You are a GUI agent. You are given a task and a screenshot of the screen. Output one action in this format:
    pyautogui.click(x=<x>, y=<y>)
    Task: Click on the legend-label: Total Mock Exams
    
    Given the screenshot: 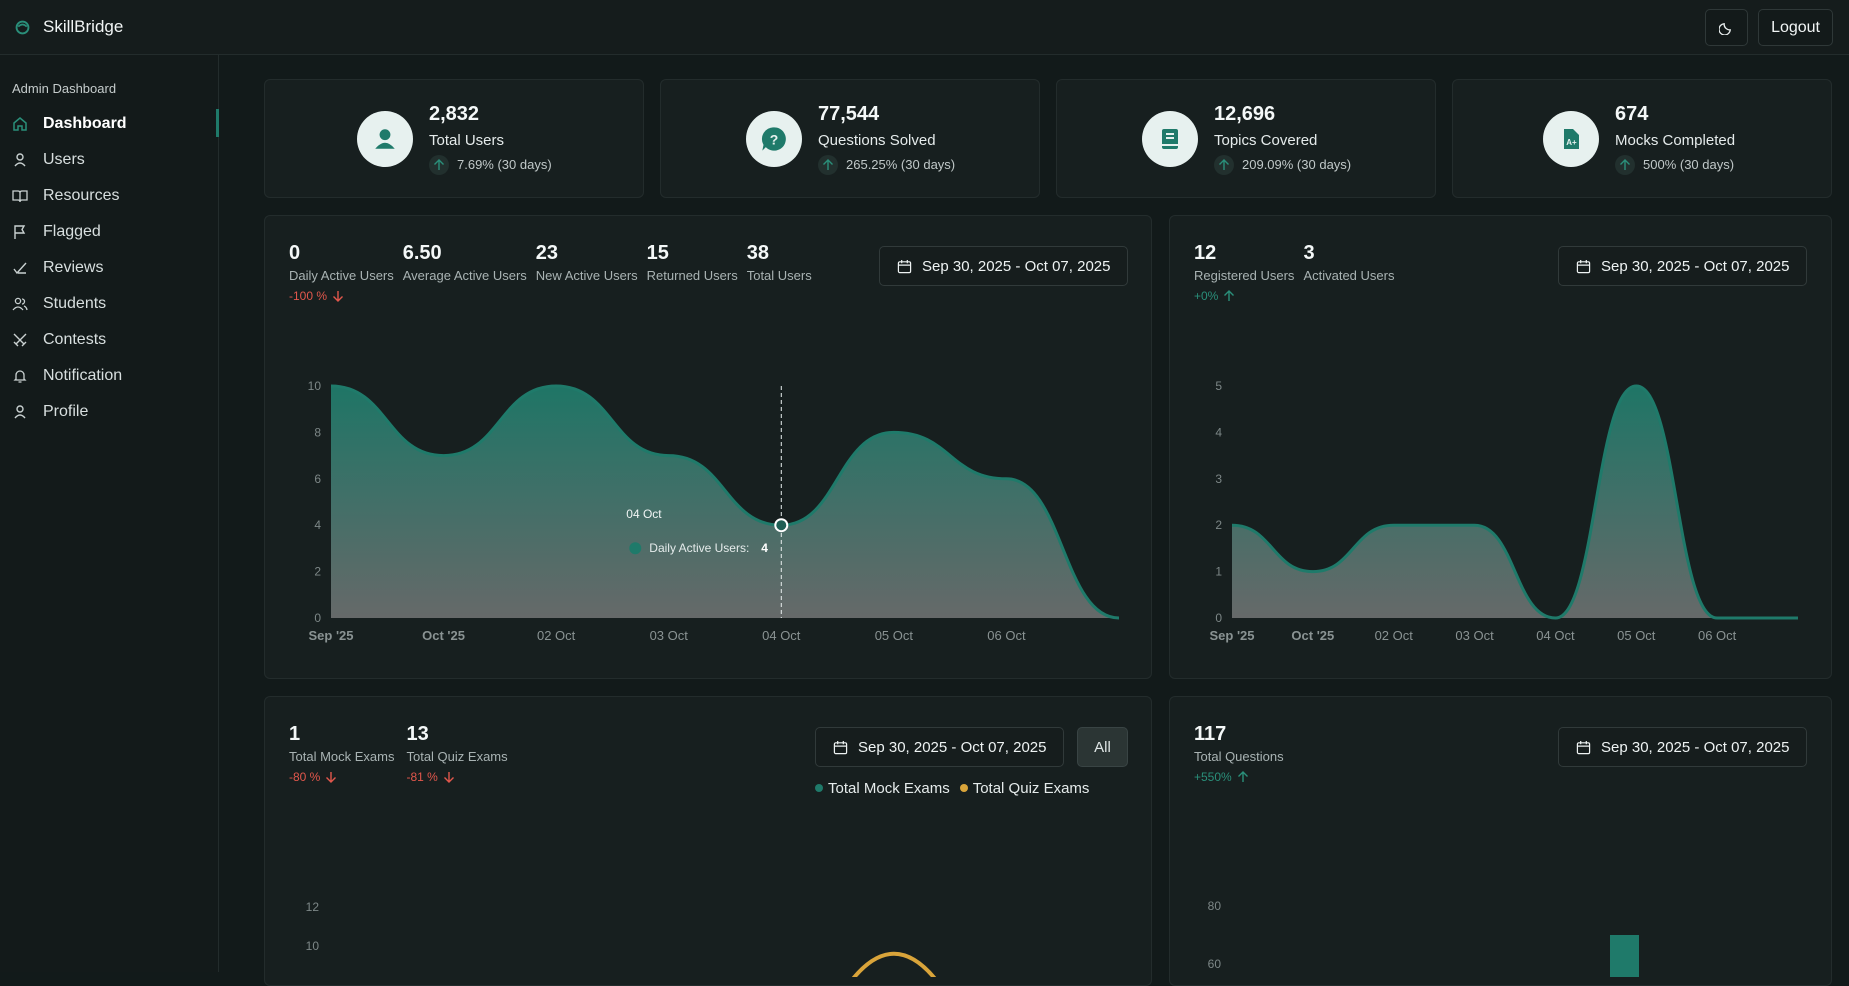 What is the action you would take?
    pyautogui.click(x=889, y=788)
    